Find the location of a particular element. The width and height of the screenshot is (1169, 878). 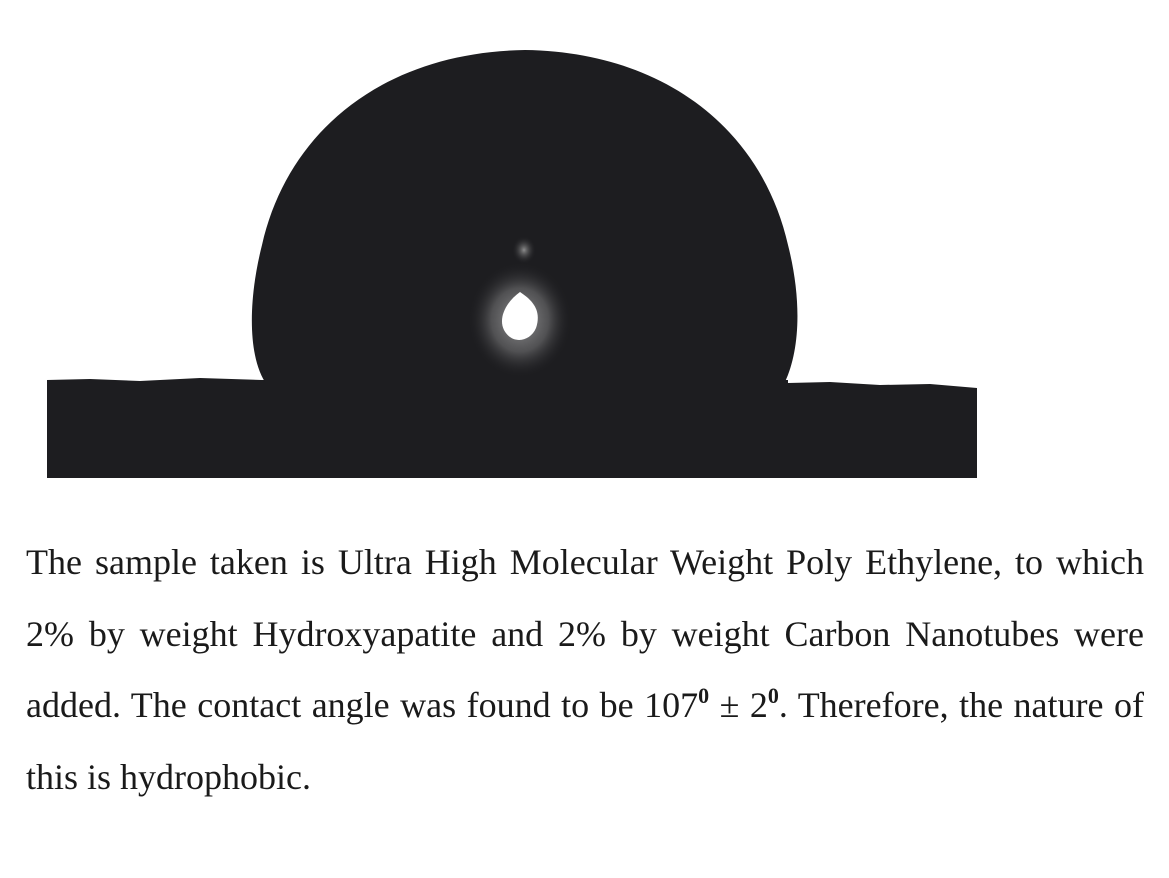

degree-symbol-2: 0 is located at coordinates (773, 695).